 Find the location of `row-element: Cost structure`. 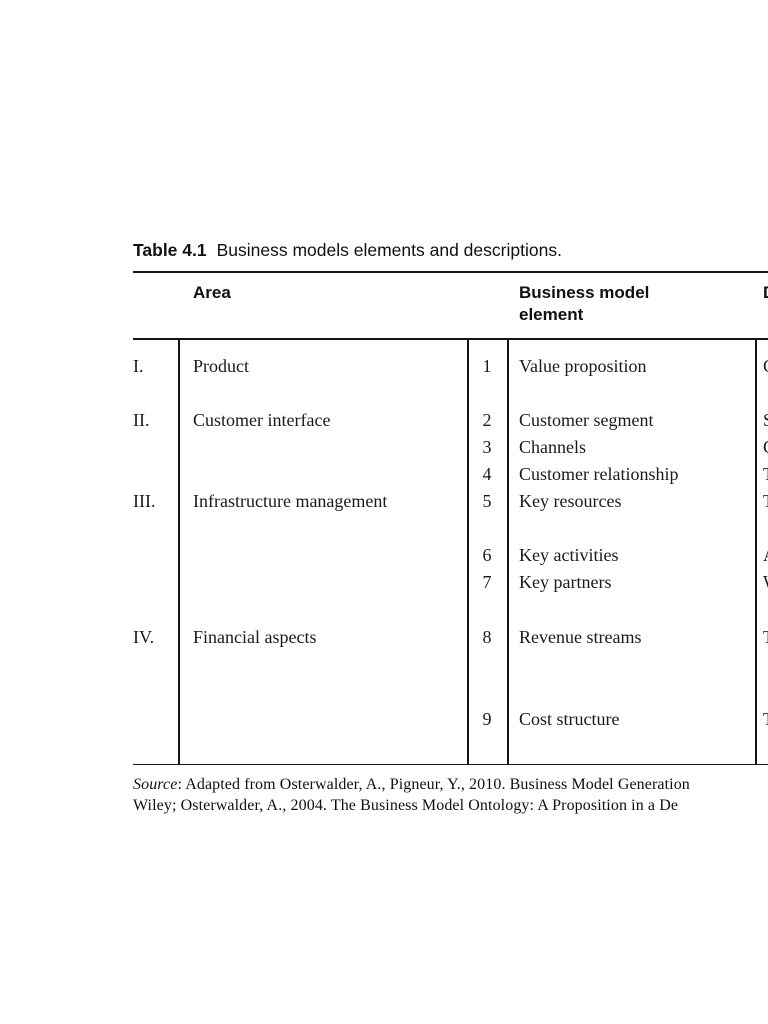

row-element: Cost structure is located at coordinates (569, 718).